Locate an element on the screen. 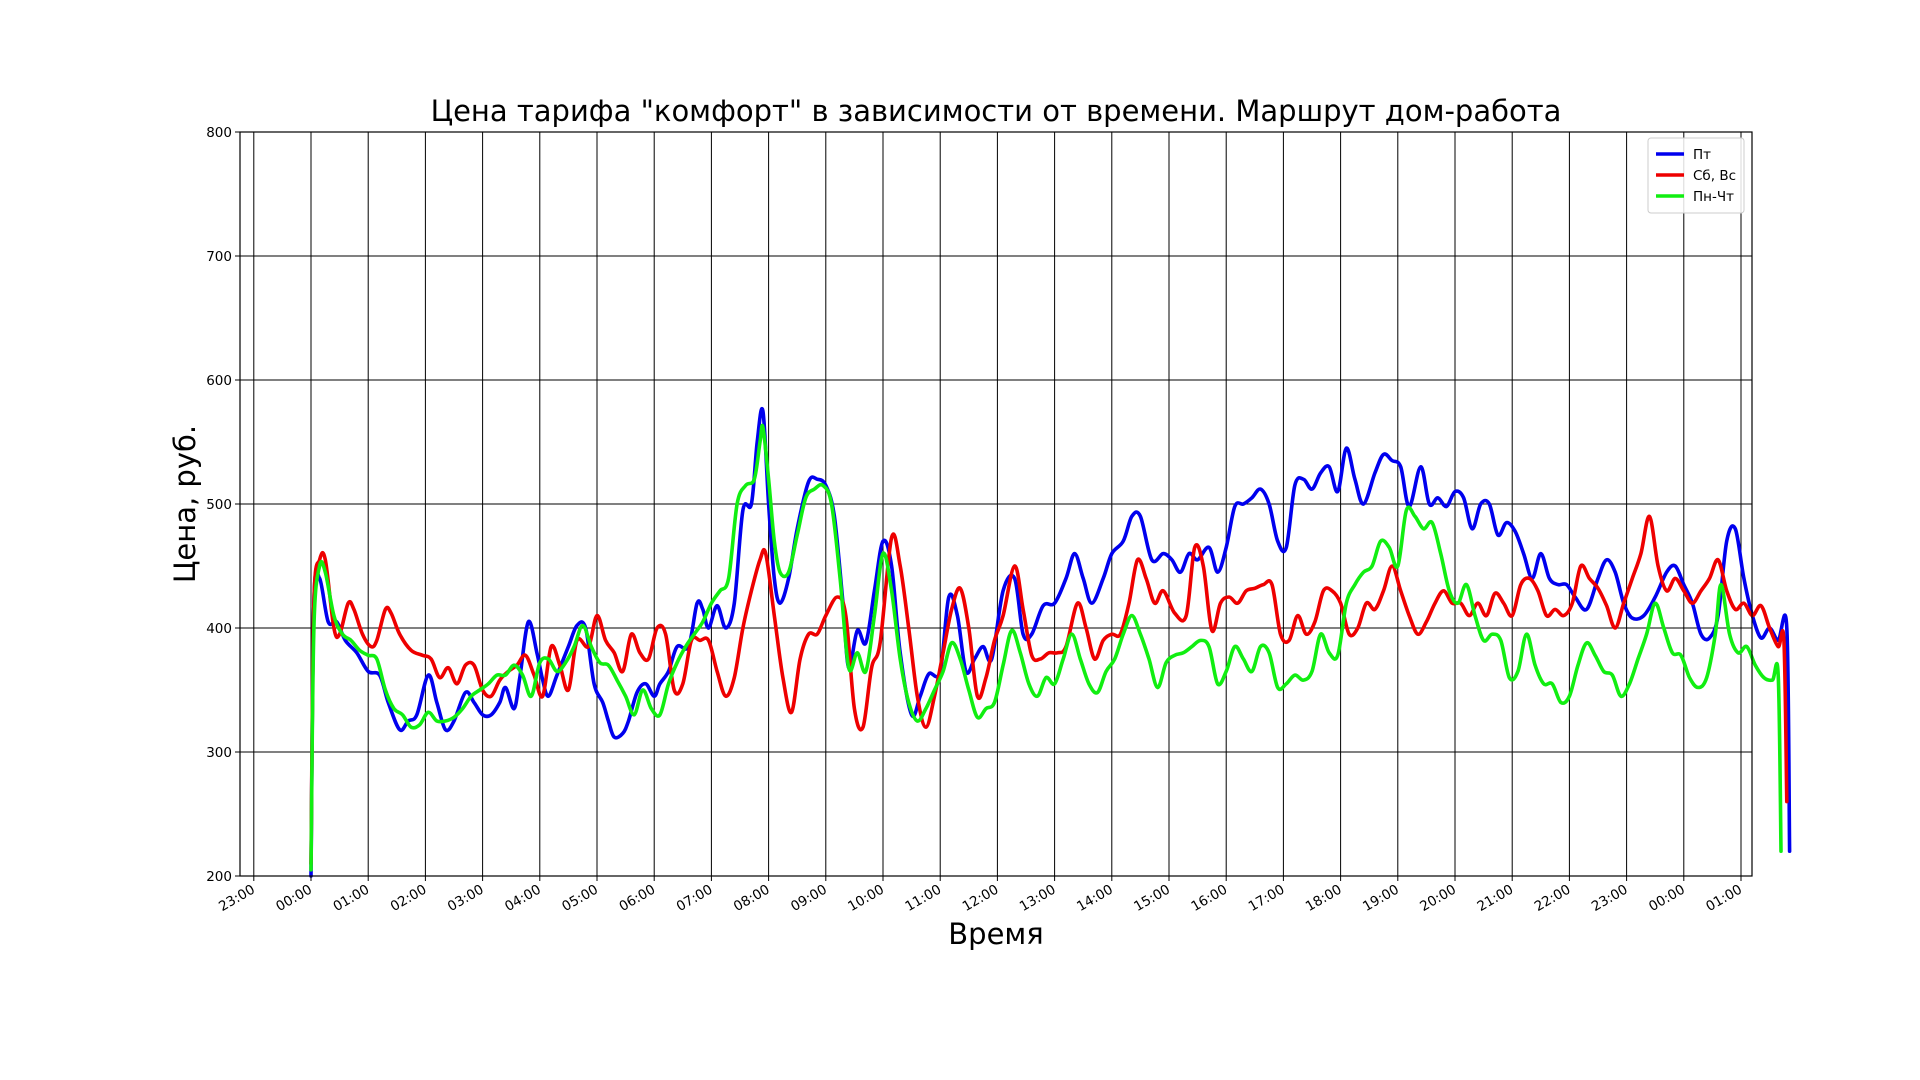 This screenshot has width=1920, height=1080. y-tick-label: 600 is located at coordinates (219, 381).